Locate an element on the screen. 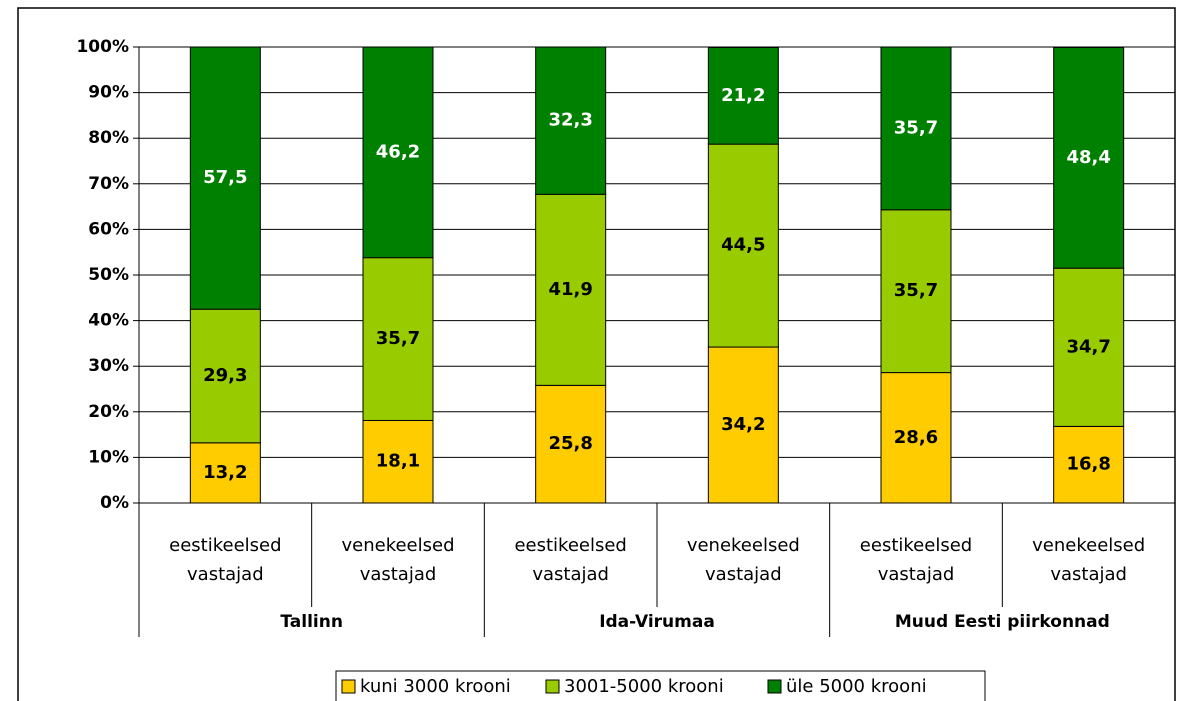 Image resolution: width=1186 pixels, height=701 pixels. y-tick-label: 90% is located at coordinates (108, 93).